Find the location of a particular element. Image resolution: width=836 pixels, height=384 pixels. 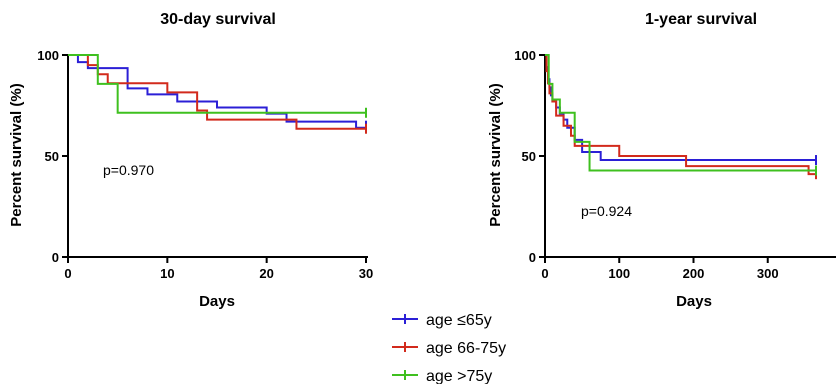

y-tick-label-30-day-0: 0 is located at coordinates (55, 257).